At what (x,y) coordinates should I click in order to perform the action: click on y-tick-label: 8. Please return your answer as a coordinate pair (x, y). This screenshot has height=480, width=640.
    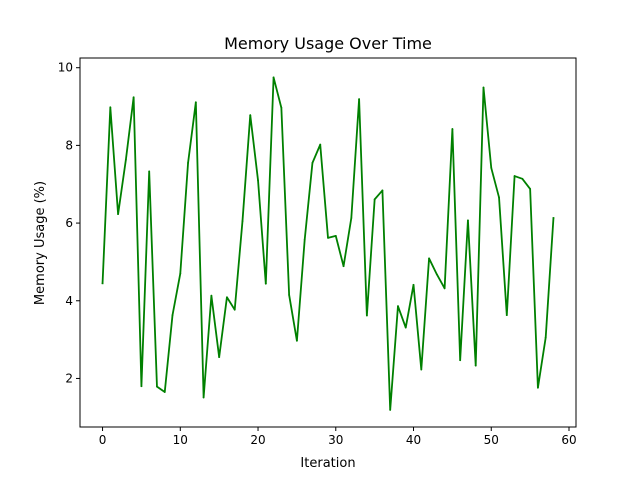
    Looking at the image, I should click on (69, 145).